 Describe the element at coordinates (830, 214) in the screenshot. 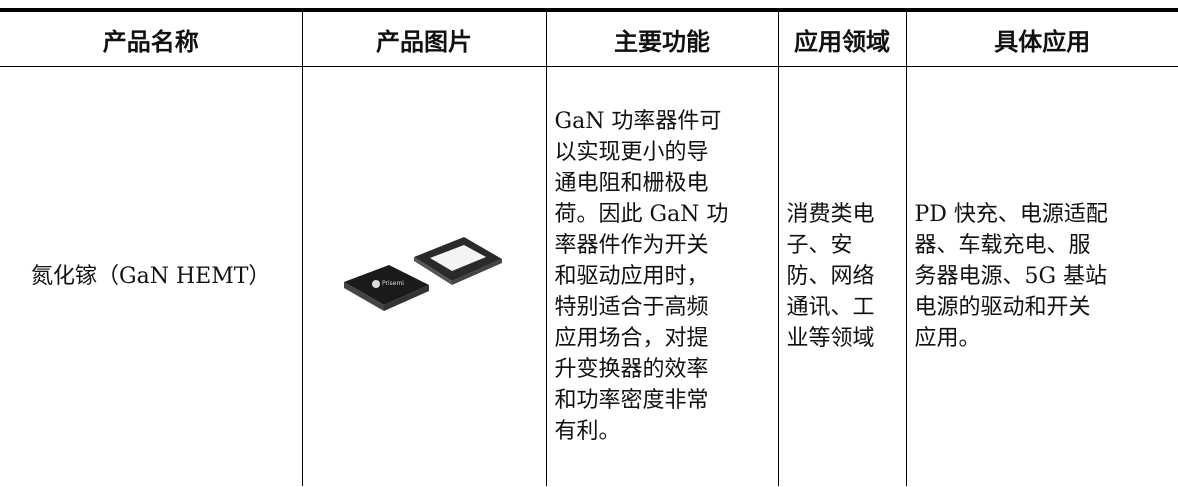

I see `cell-line: 消费类电` at that location.